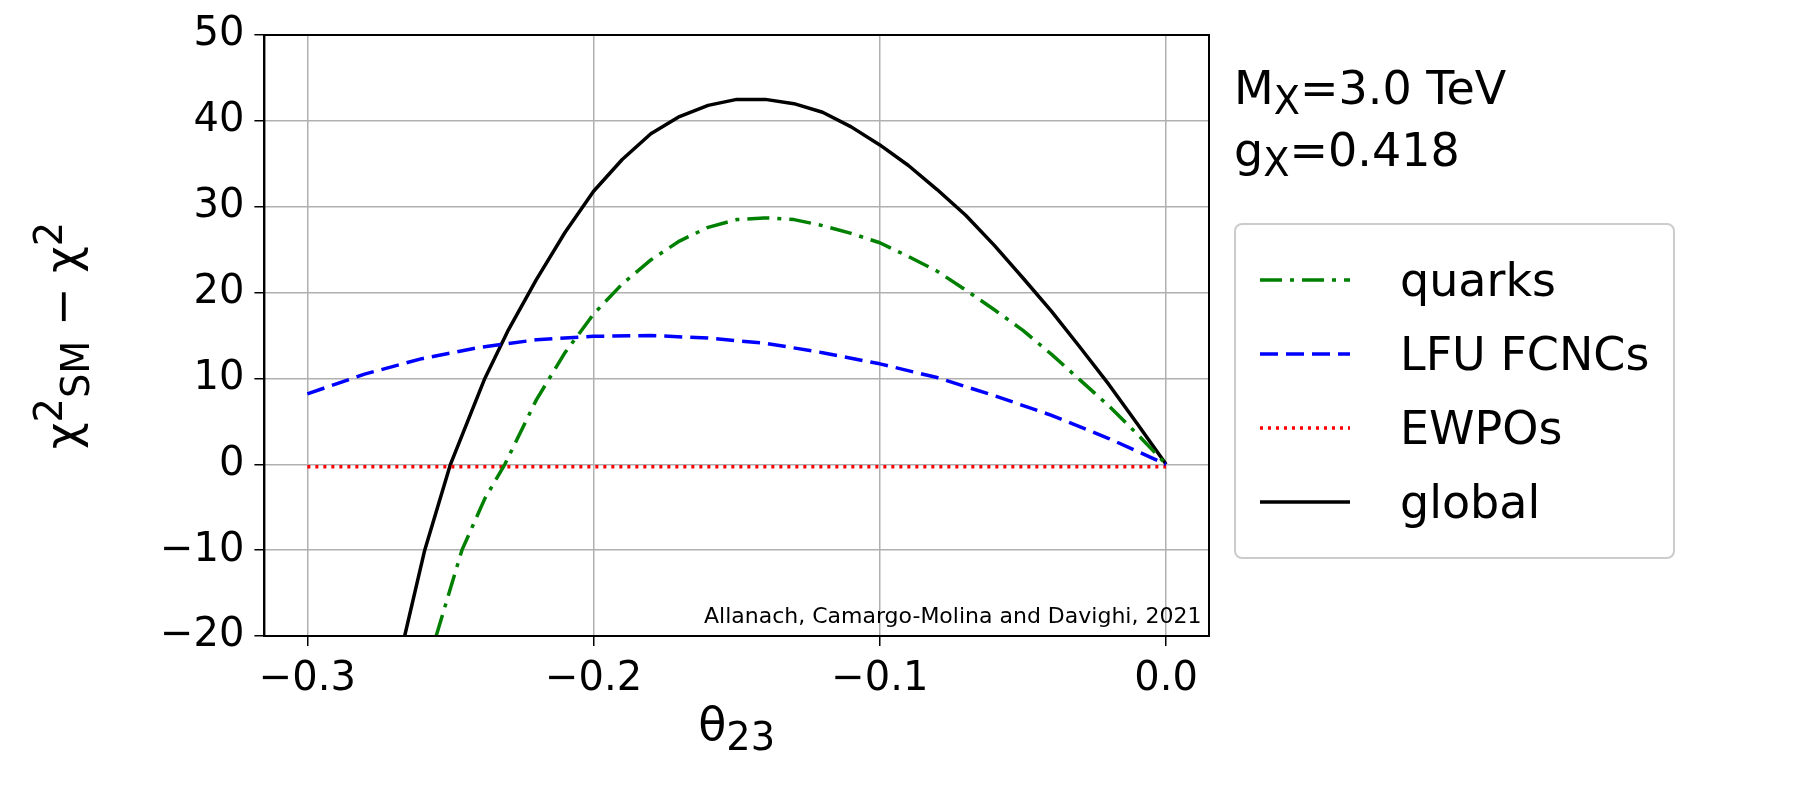 This screenshot has height=809, width=1805. I want to click on x-tick-label: 0.0, so click(1166, 676).